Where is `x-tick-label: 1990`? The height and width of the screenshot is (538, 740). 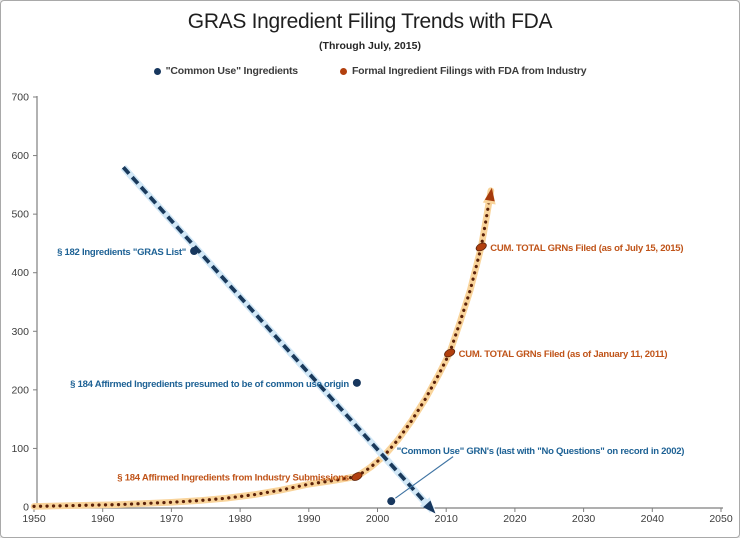 x-tick-label: 1990 is located at coordinates (309, 519).